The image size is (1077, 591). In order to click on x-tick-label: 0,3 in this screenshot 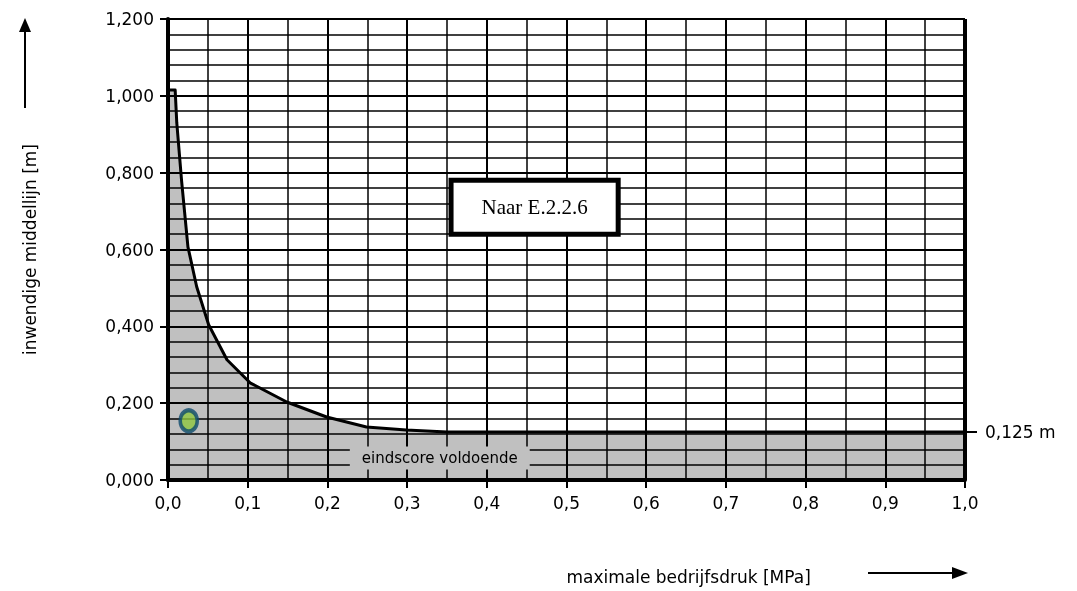, I will do `click(407, 502)`.